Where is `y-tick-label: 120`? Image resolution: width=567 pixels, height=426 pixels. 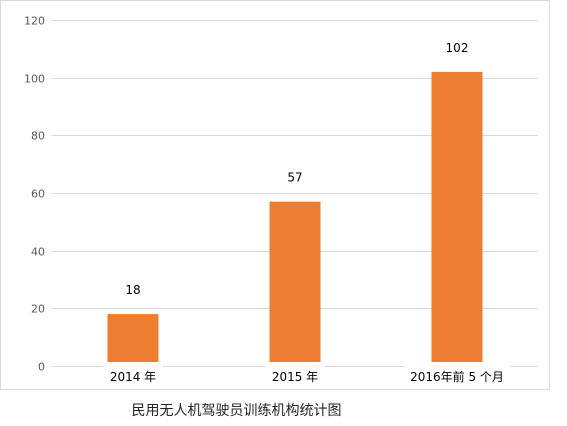 y-tick-label: 120 is located at coordinates (34, 21).